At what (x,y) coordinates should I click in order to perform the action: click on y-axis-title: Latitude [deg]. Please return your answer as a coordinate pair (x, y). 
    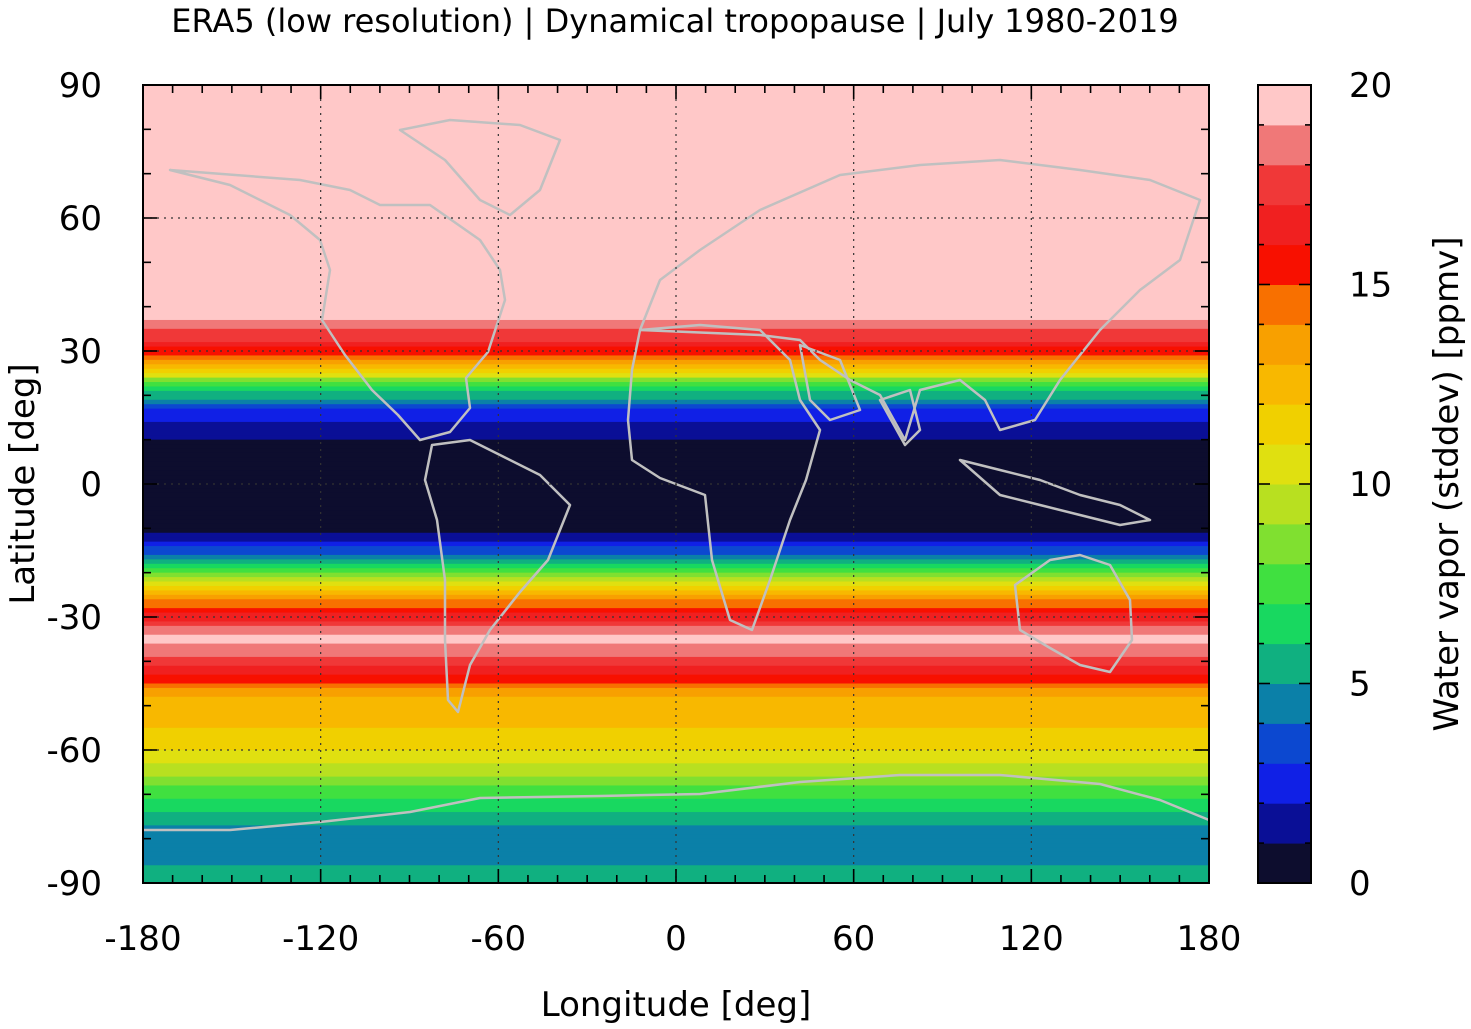
    Looking at the image, I should click on (23, 483).